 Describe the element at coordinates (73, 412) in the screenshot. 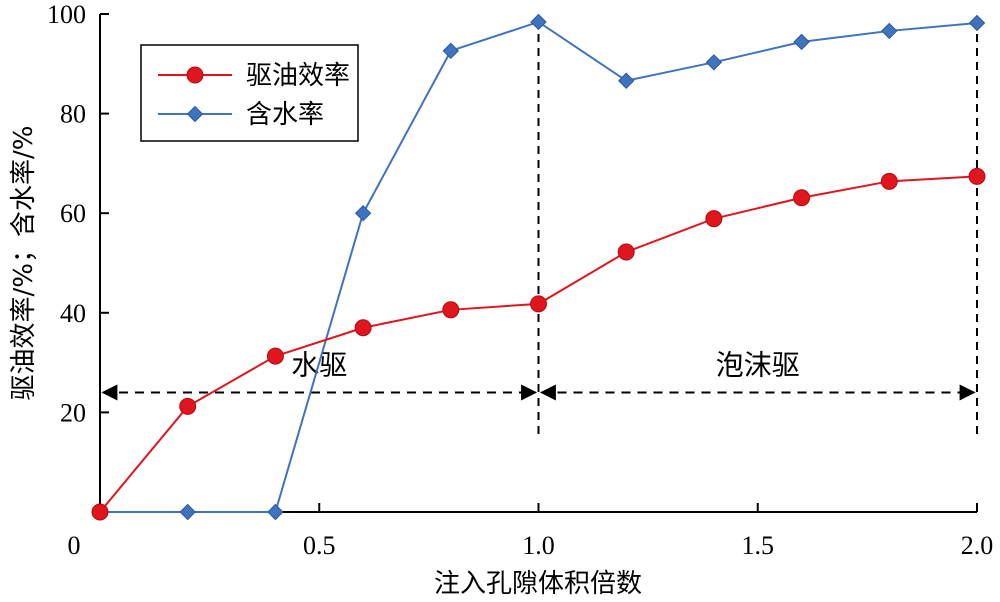

I see `y-tick-label: 20` at that location.